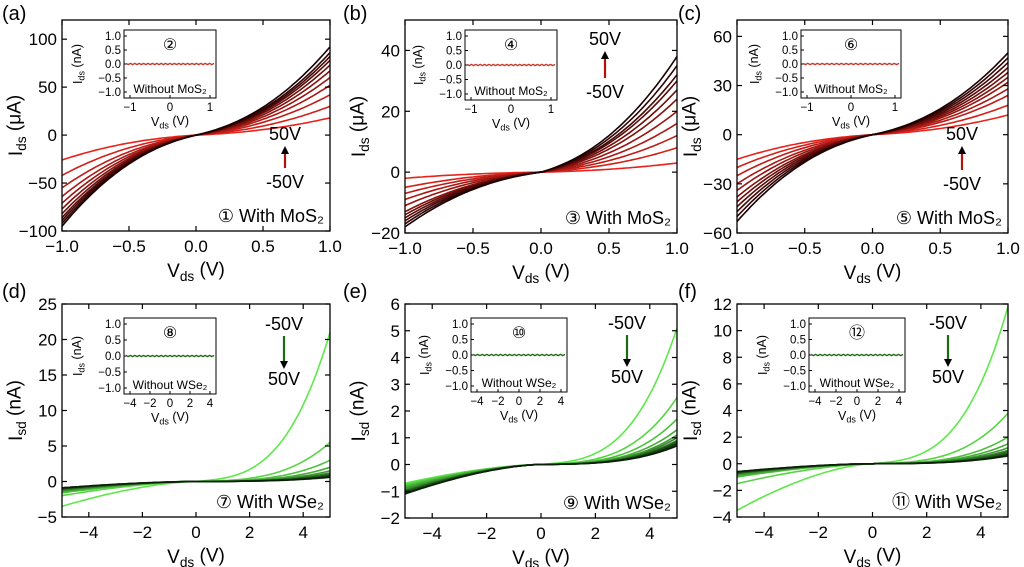  What do you see at coordinates (857, 333) in the screenshot?
I see `inset-marker: ⑫` at bounding box center [857, 333].